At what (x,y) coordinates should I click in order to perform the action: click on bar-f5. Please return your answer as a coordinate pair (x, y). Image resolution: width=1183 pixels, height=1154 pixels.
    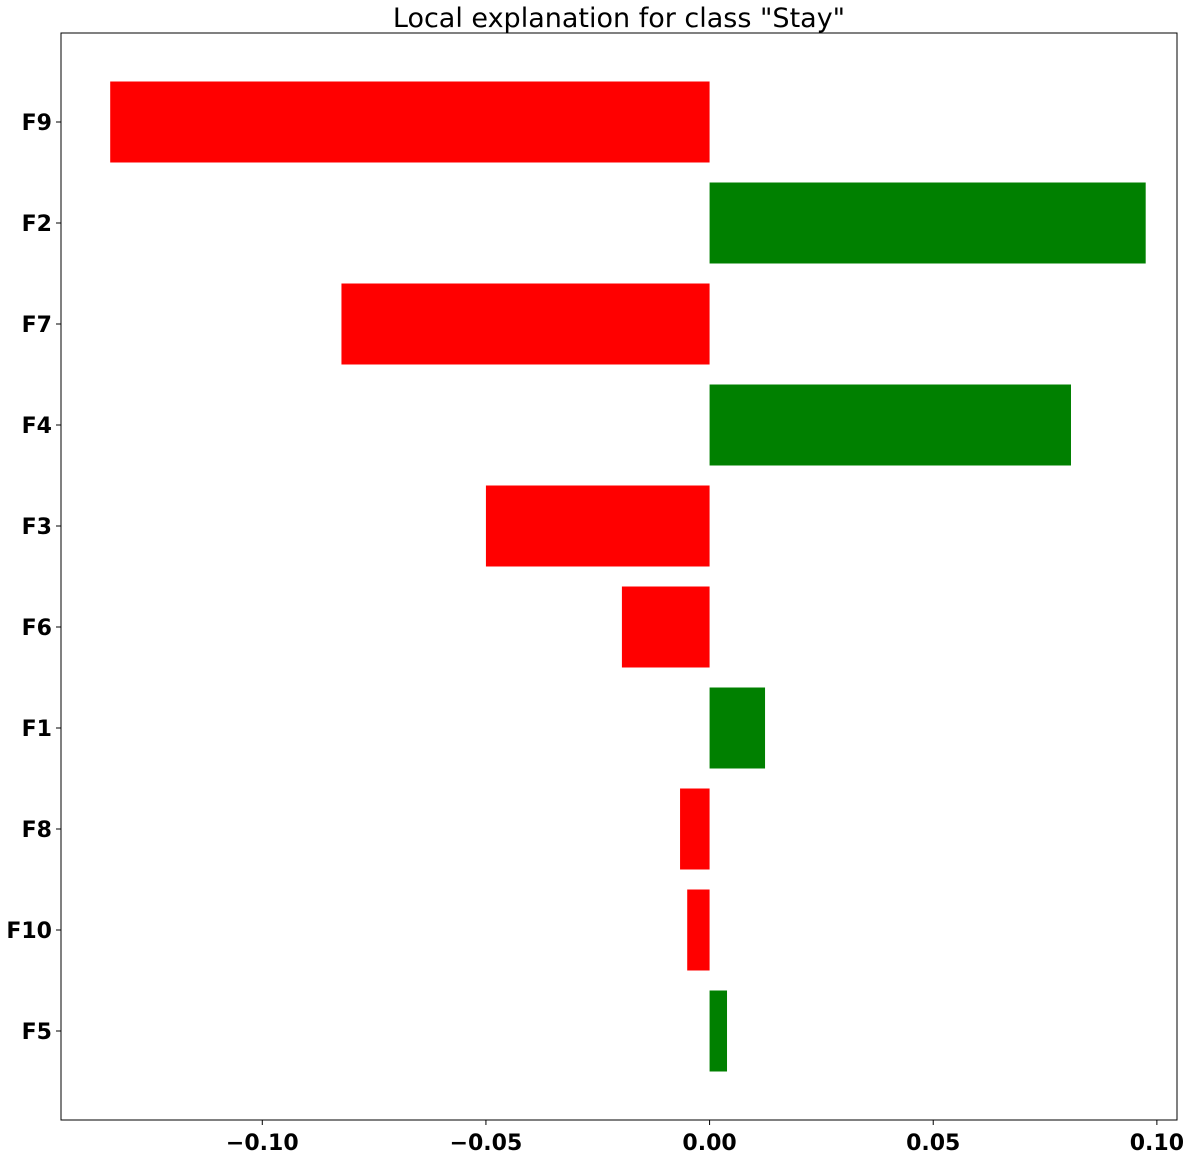
    Looking at the image, I should click on (718, 1031).